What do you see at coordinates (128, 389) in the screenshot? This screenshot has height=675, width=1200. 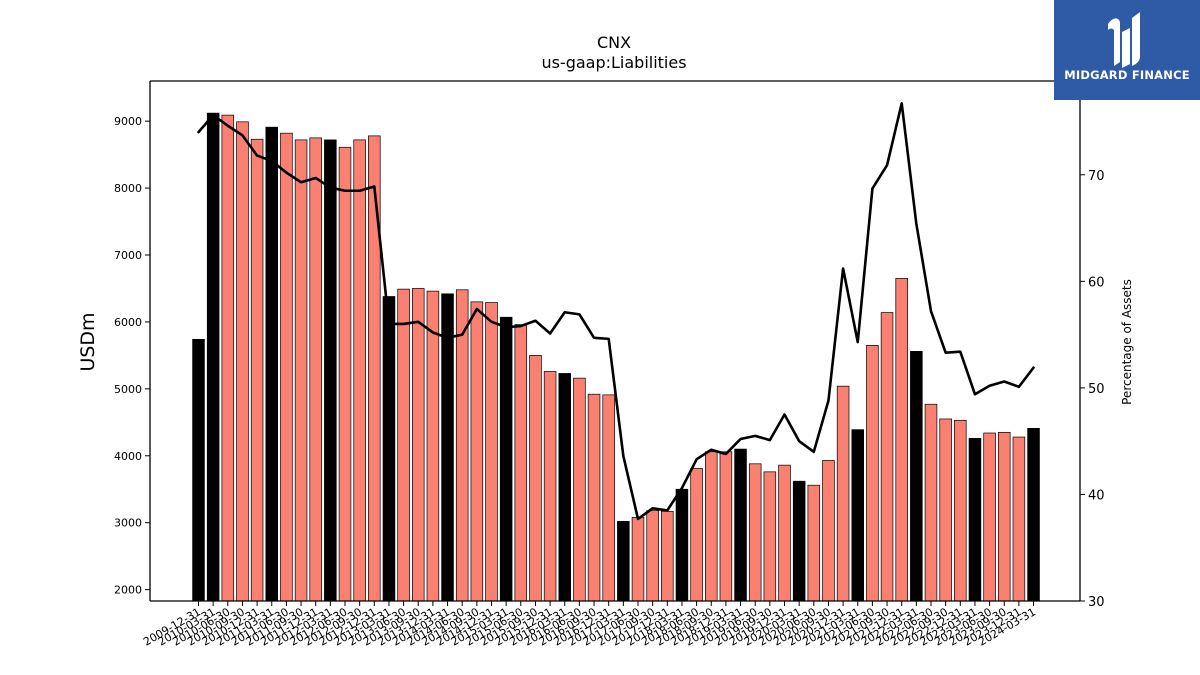 I see `y-tick-label: 5000` at bounding box center [128, 389].